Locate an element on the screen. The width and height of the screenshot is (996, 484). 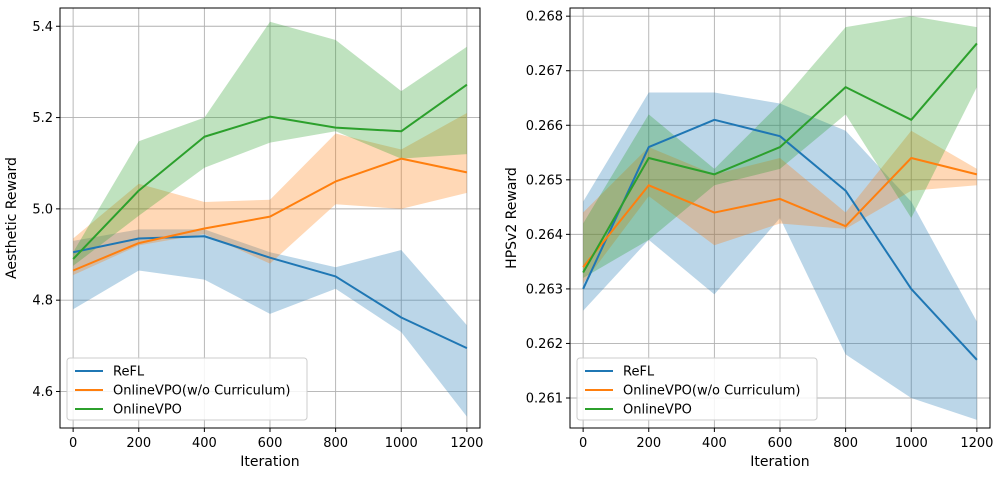
y-tick-label: 0.267 is located at coordinates (544, 71).